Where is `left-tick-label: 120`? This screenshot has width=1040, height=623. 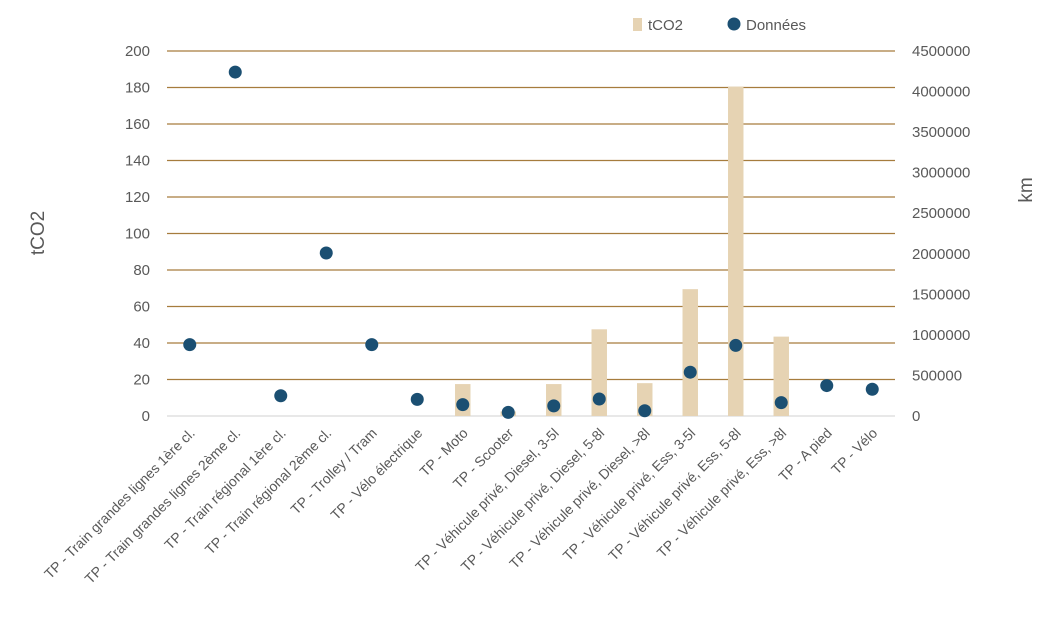
left-tick-label: 120 is located at coordinates (137, 197).